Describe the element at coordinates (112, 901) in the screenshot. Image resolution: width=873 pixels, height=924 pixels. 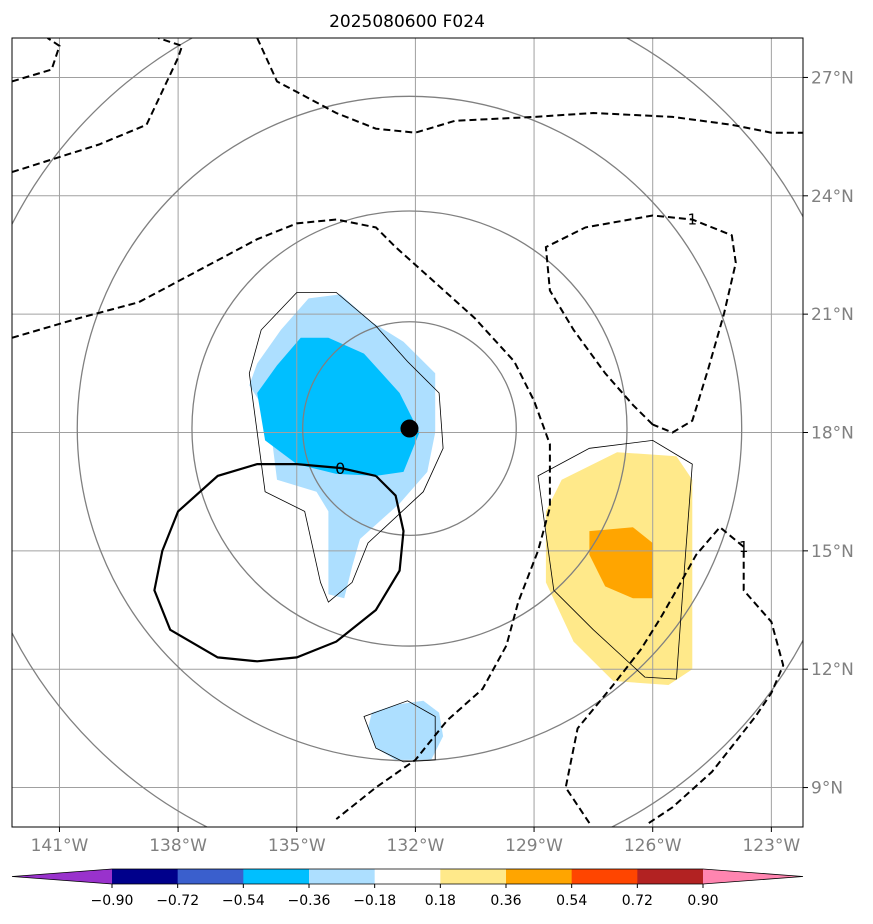
I see `colorbar-label-0: −0.90` at that location.